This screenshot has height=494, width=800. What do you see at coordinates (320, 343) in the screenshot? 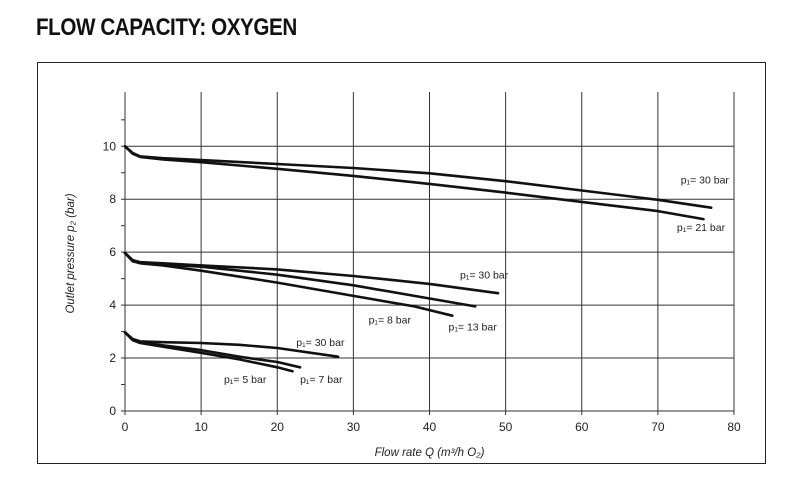
I see `series-label-6: p₁= 30 bar` at bounding box center [320, 343].